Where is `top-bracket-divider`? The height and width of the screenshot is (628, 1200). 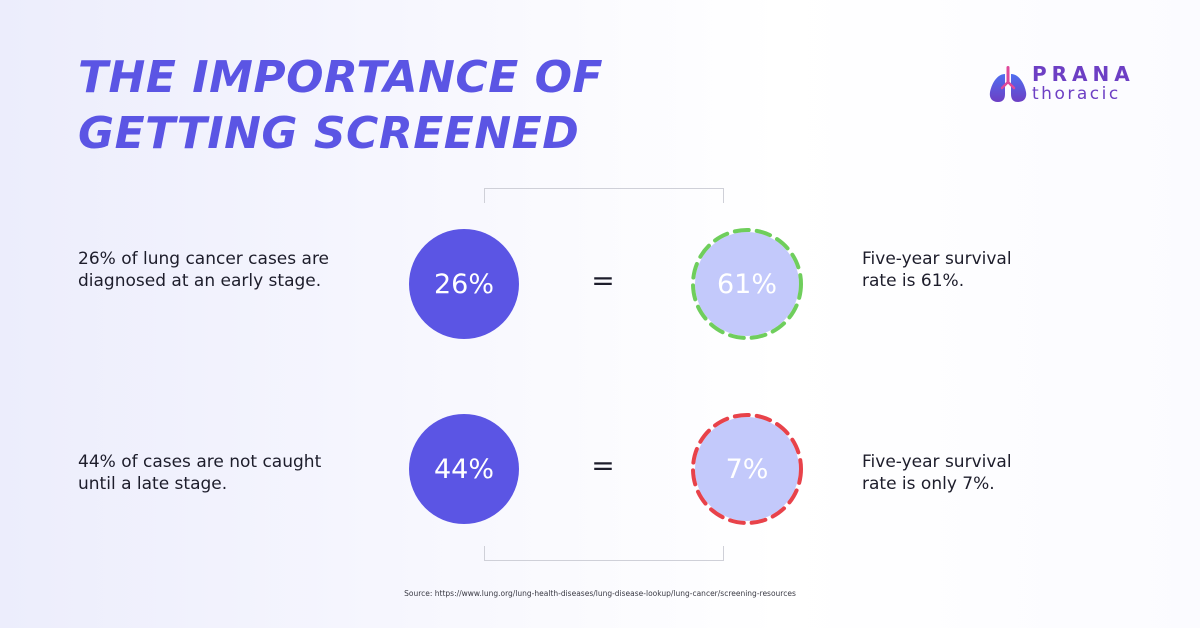 top-bracket-divider is located at coordinates (604, 195).